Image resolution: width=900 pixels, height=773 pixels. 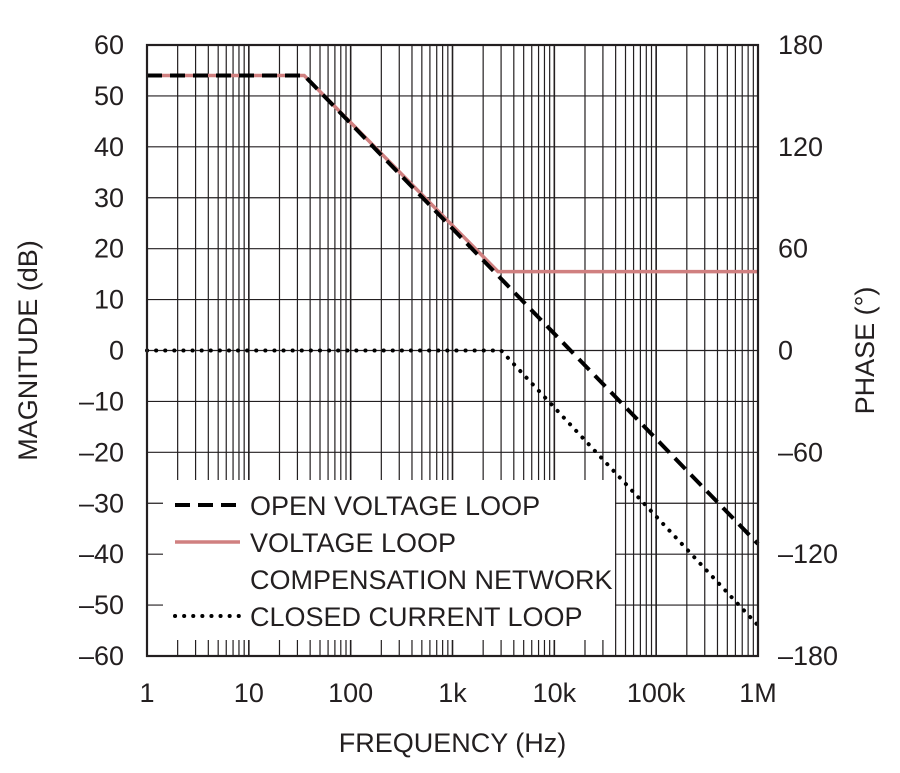 I want to click on y-tick-label: –30, so click(x=101, y=503).